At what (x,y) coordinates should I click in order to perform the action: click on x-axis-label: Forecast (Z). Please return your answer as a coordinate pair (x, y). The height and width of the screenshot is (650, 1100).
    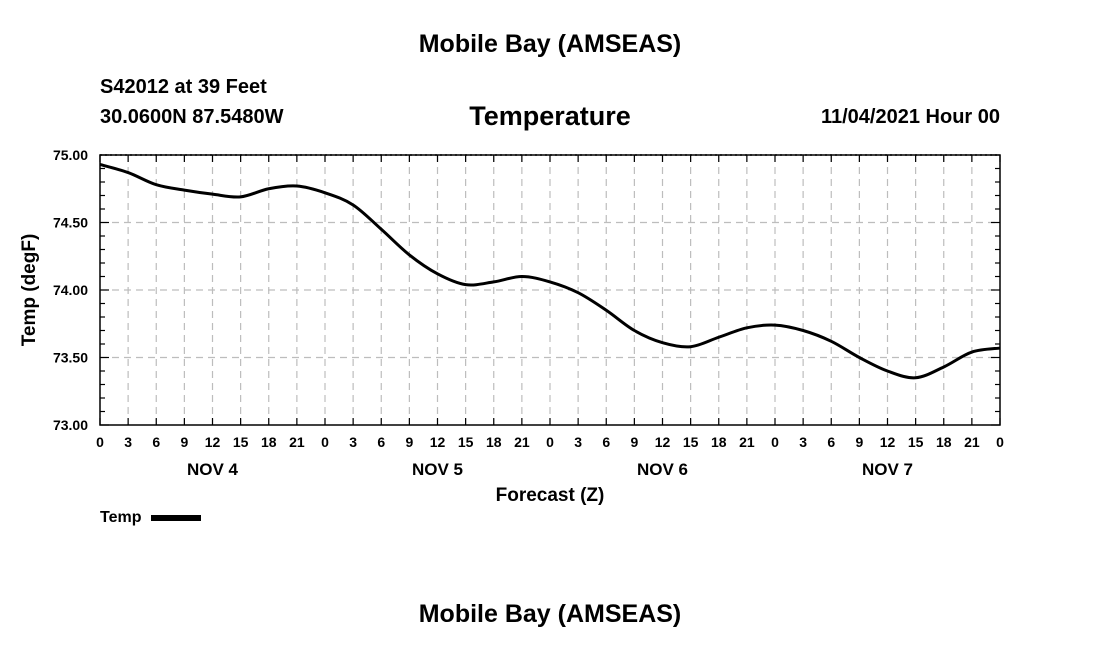
    Looking at the image, I should click on (550, 495).